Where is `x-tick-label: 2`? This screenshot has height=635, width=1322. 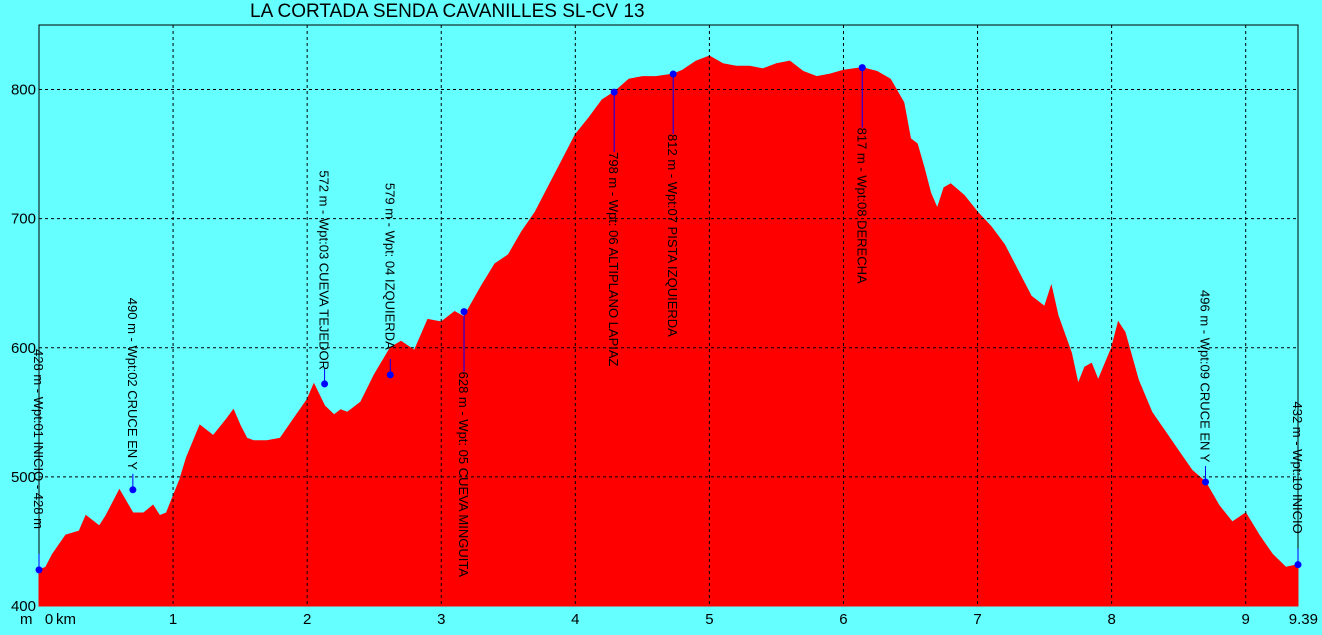
x-tick-label: 2 is located at coordinates (307, 619).